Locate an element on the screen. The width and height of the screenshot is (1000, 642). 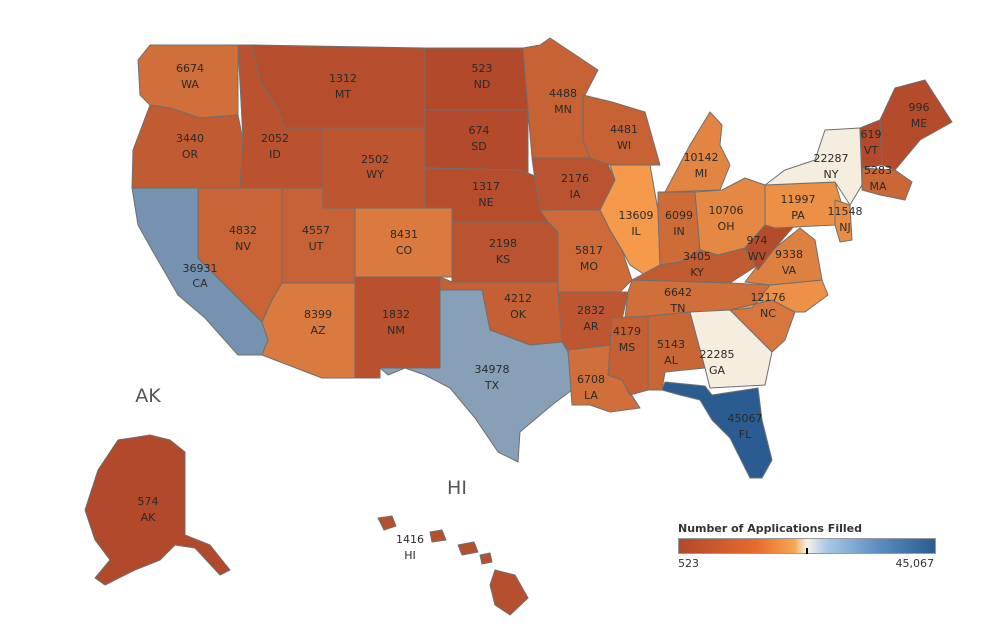
value-label-tn: 6642 is located at coordinates (678, 292).